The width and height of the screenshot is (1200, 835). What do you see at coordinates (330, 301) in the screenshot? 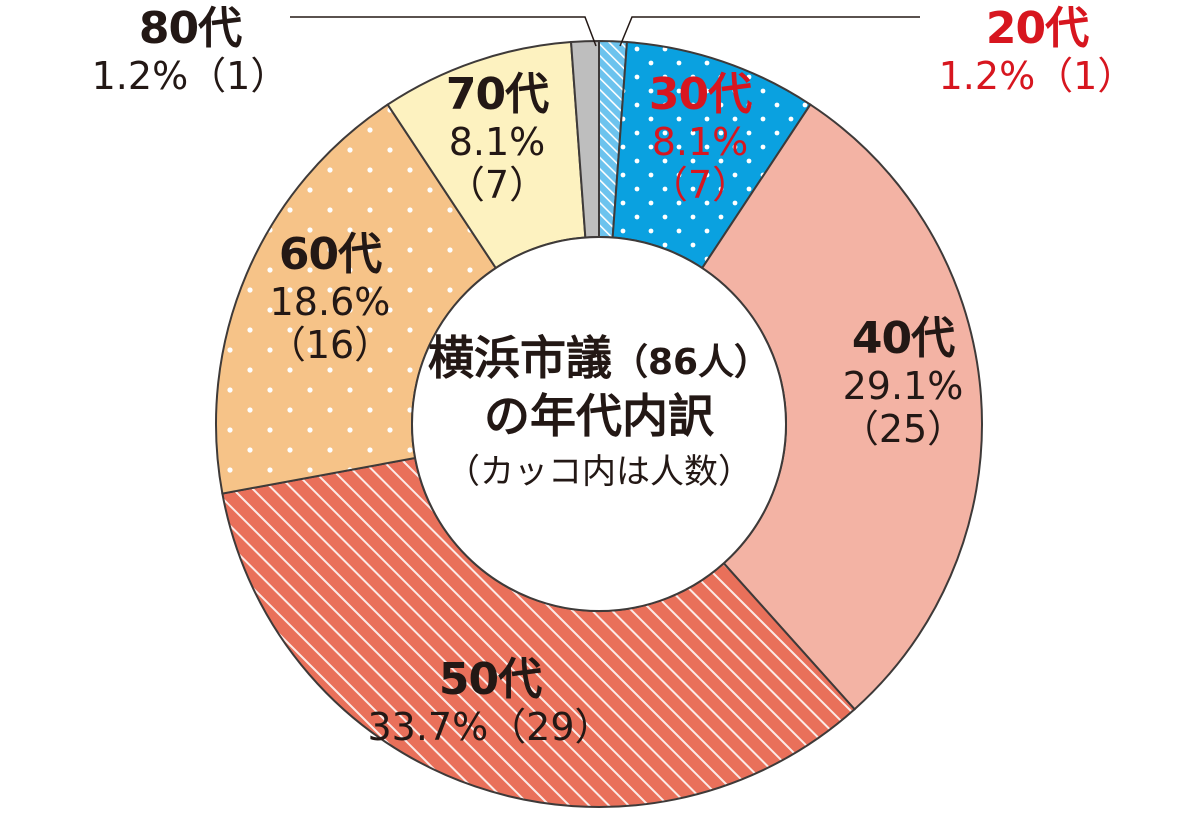
I see `label-60s-percent: 18.6%` at bounding box center [330, 301].